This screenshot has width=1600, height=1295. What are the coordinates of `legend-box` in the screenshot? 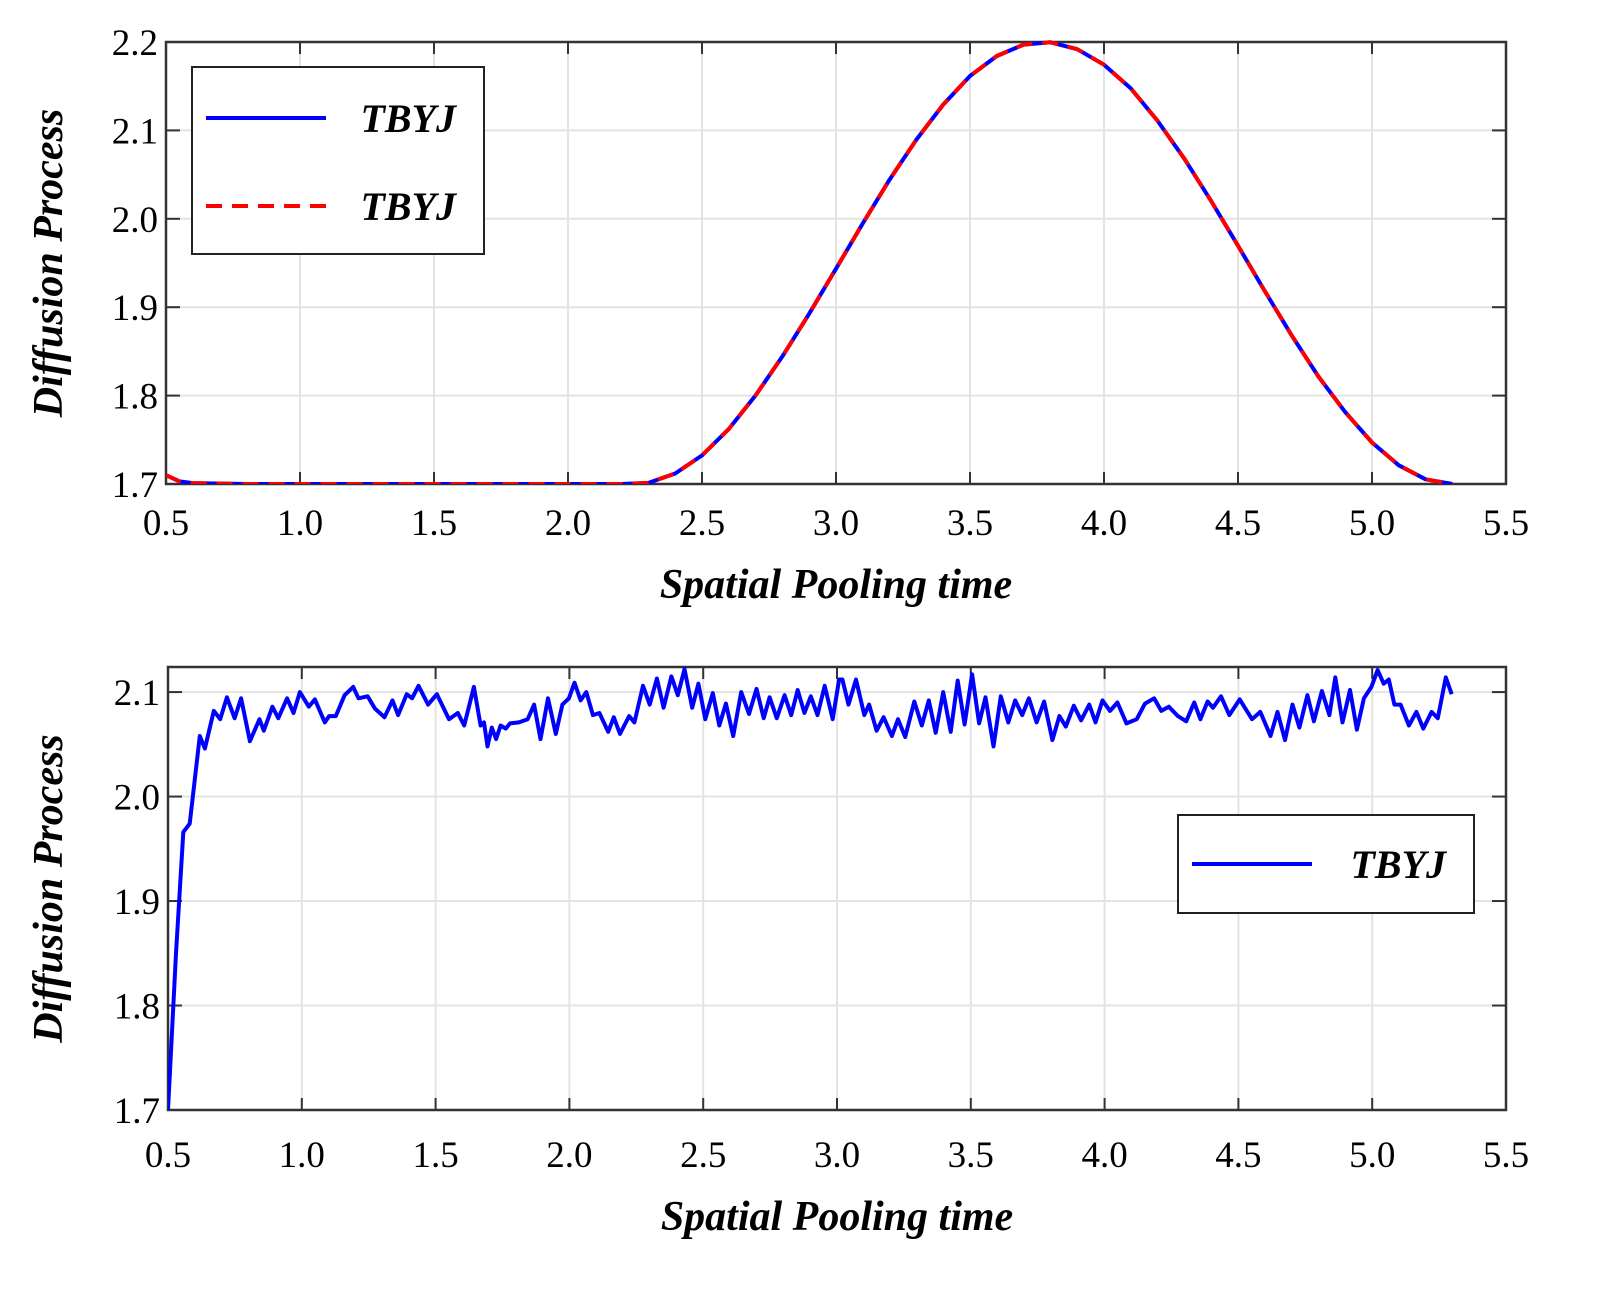 It's located at (338, 160).